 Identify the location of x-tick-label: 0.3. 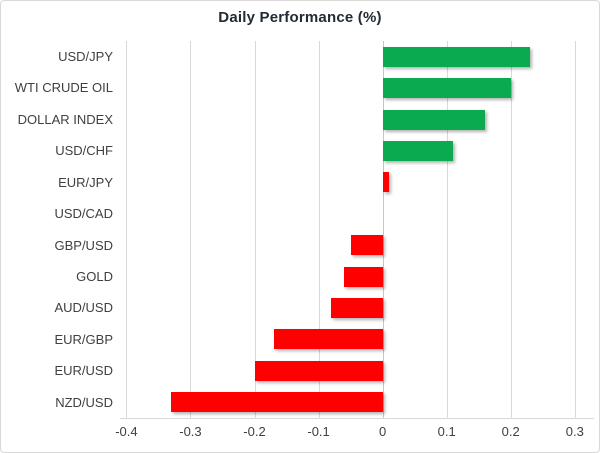
(574, 431).